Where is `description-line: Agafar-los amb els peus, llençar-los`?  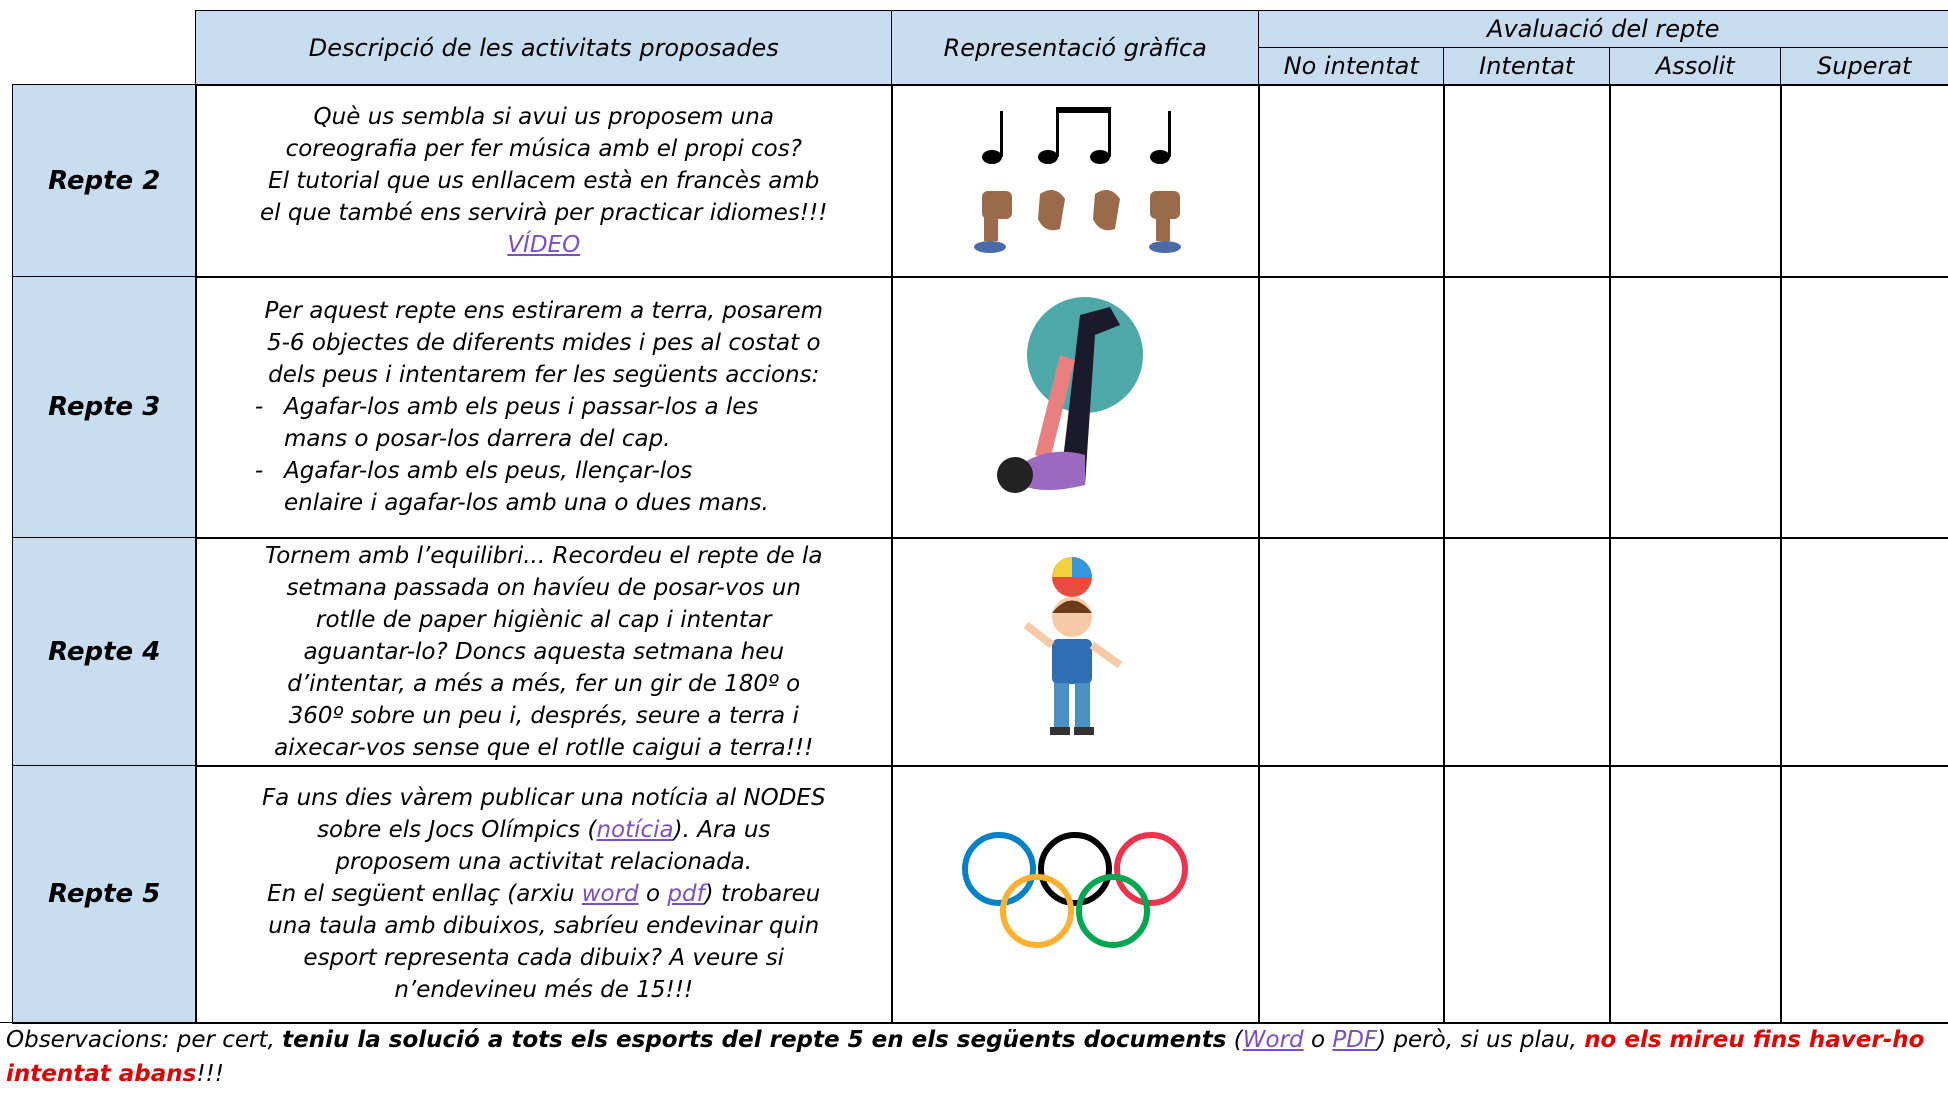
description-line: Agafar-los amb els peus, llençar-los is located at coordinates (488, 471).